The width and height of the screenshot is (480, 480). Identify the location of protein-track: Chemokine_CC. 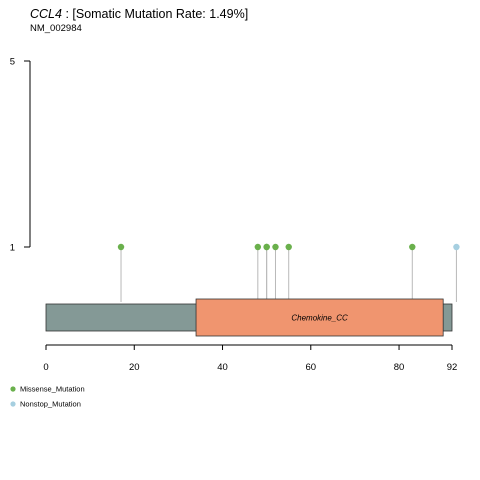
(249, 317).